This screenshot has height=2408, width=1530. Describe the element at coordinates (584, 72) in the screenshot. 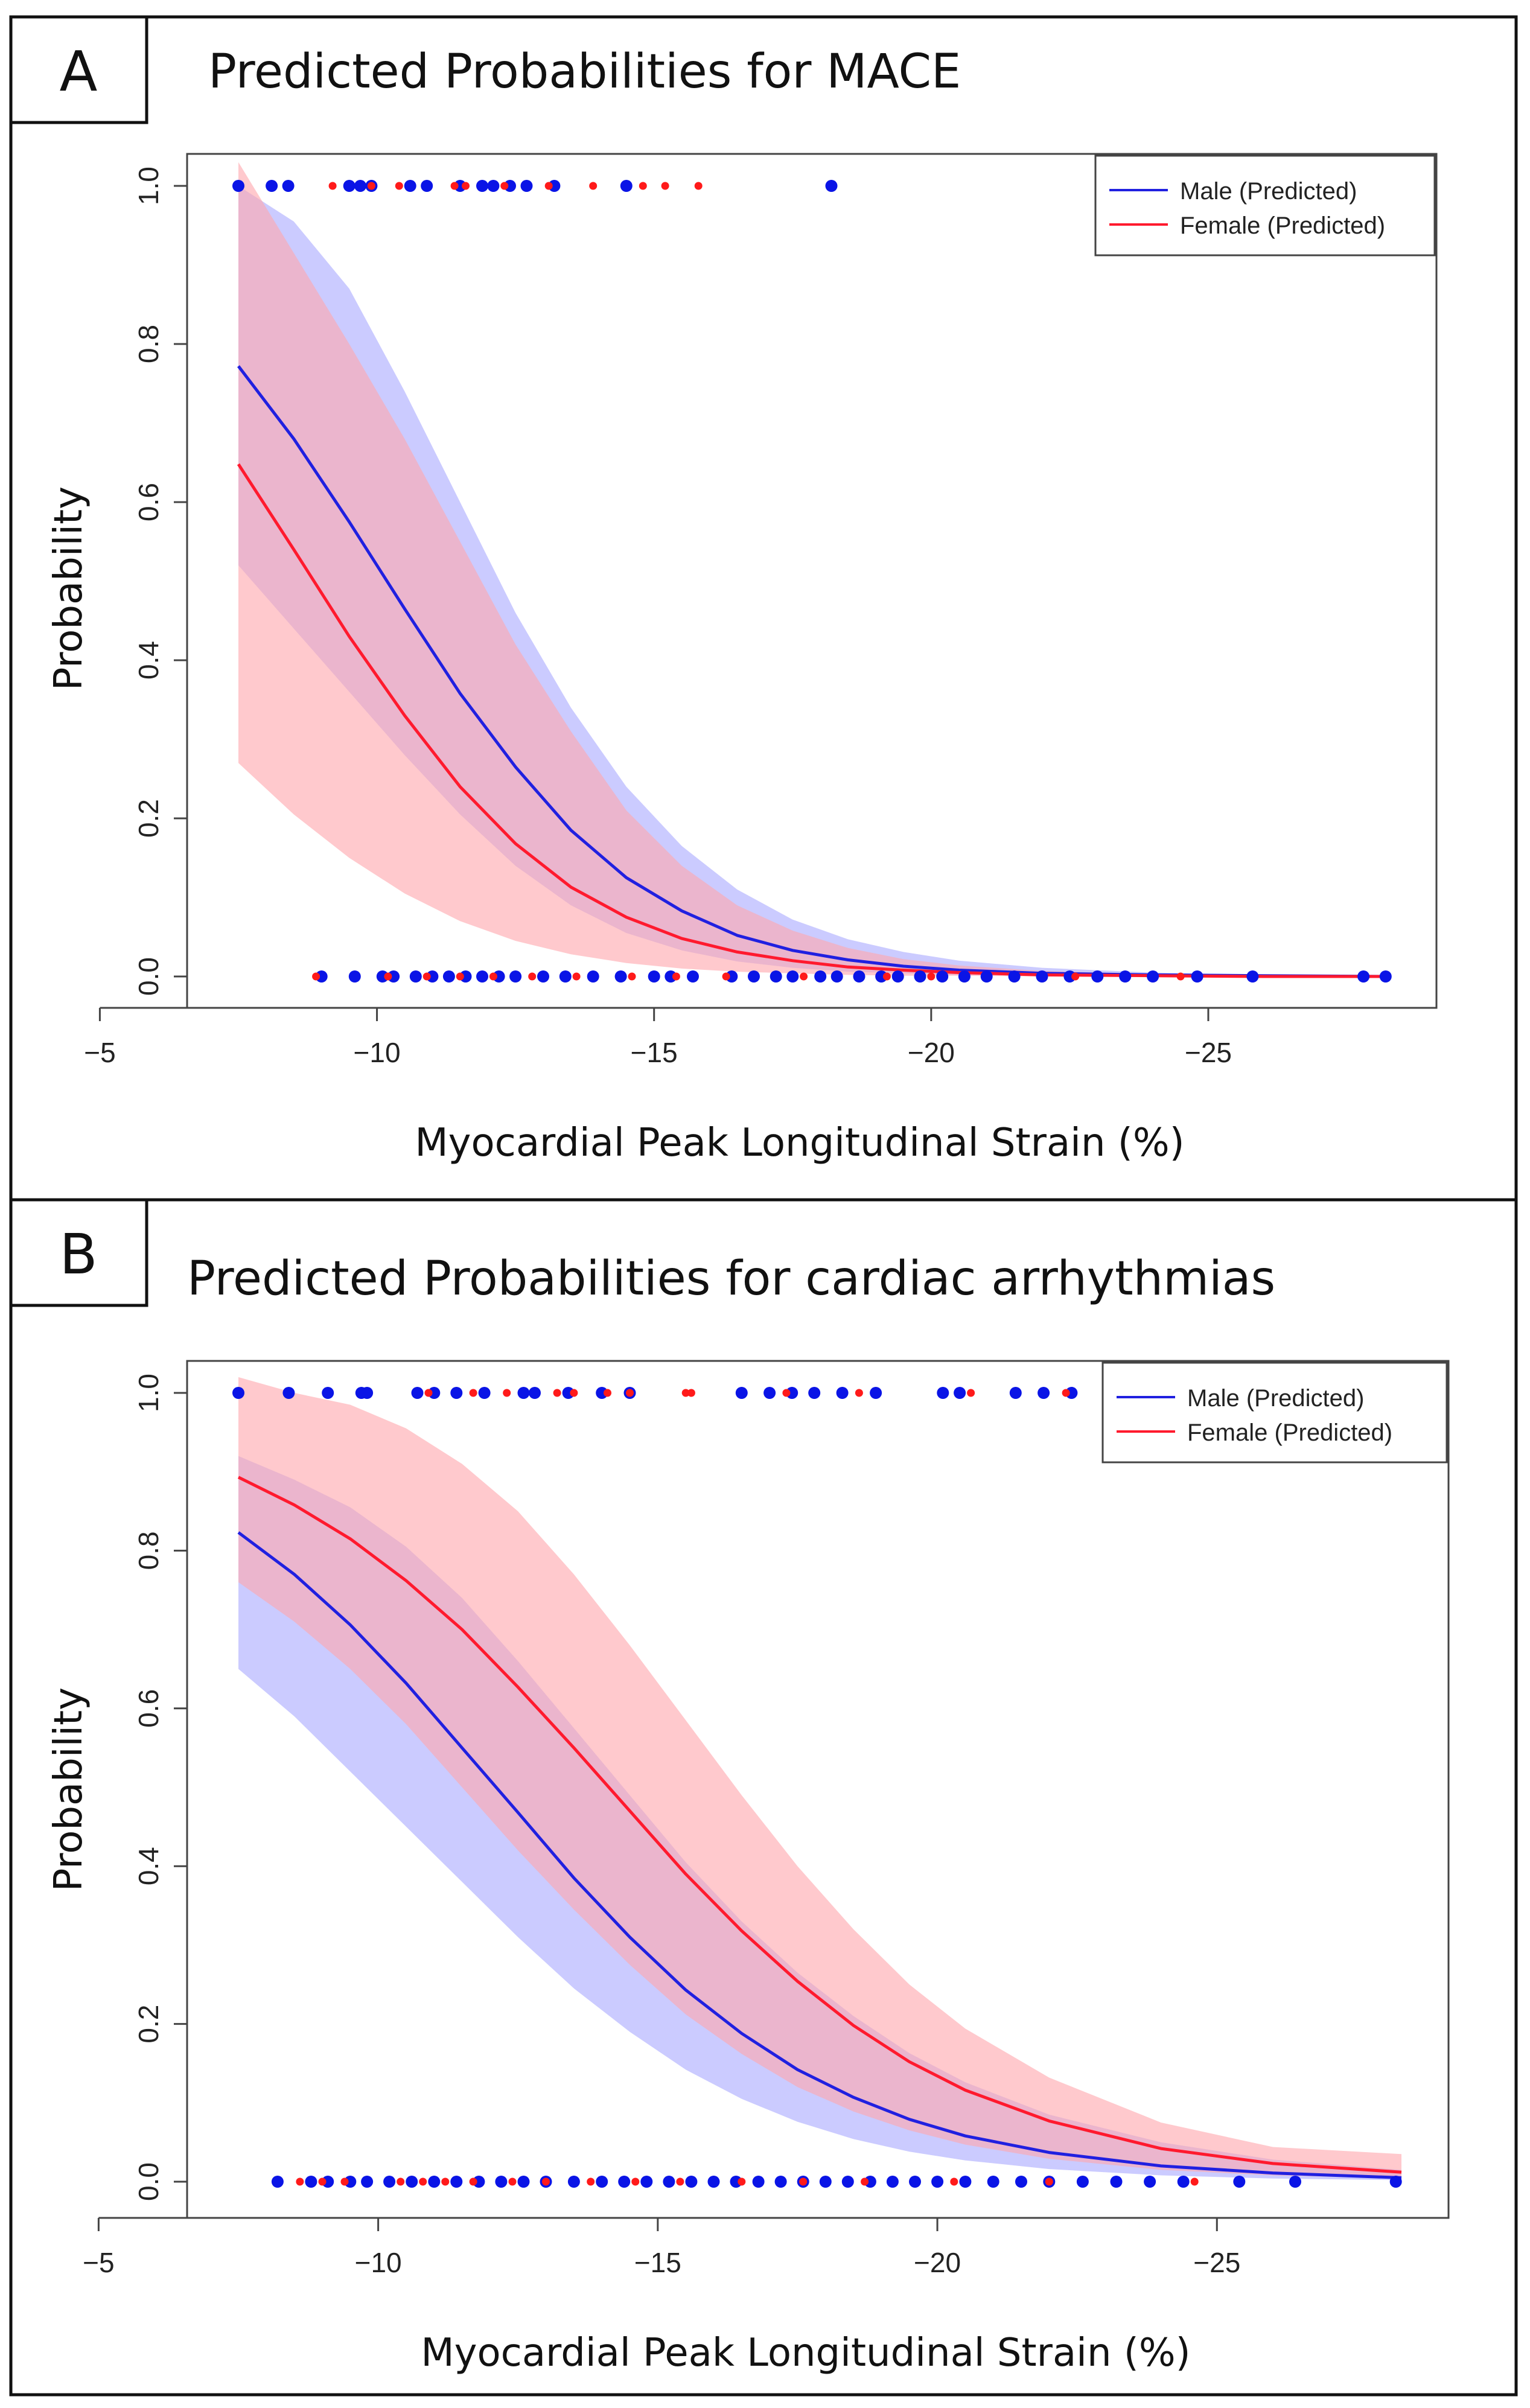

I see `panel-a-title: Predicted Probabilities for MACE` at that location.